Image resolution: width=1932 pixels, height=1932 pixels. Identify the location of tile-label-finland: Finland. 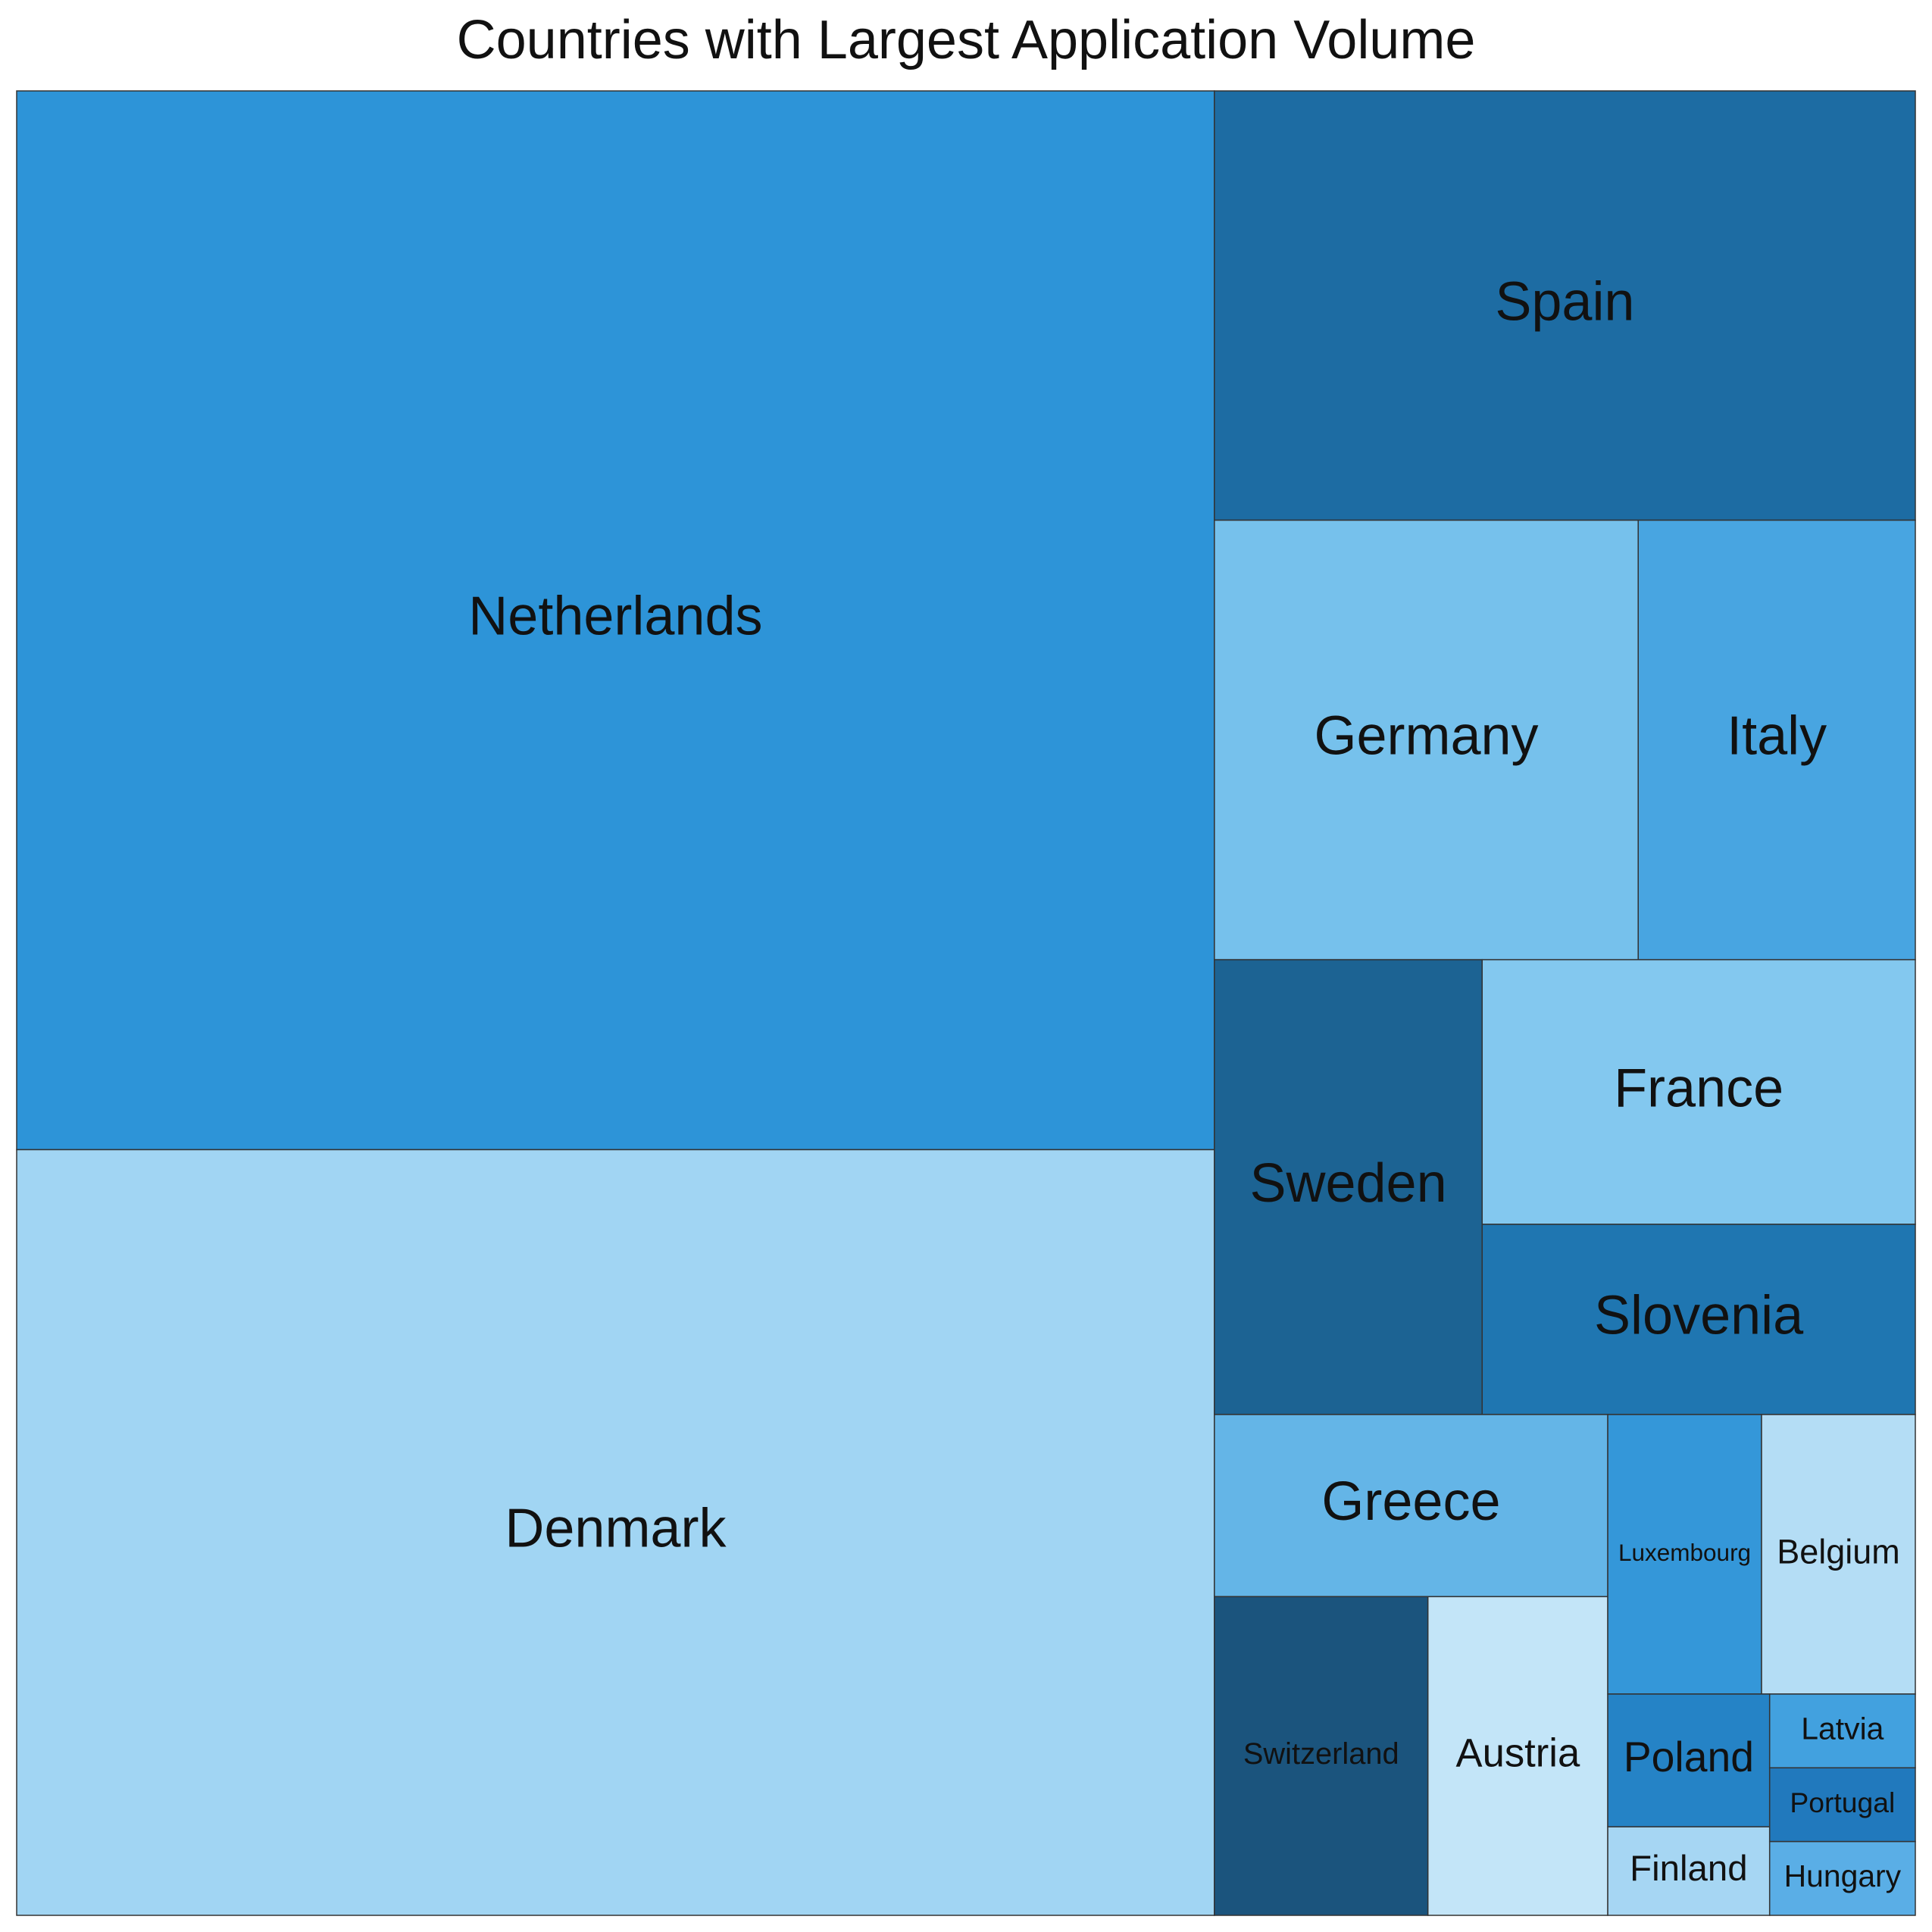
(1688, 1869).